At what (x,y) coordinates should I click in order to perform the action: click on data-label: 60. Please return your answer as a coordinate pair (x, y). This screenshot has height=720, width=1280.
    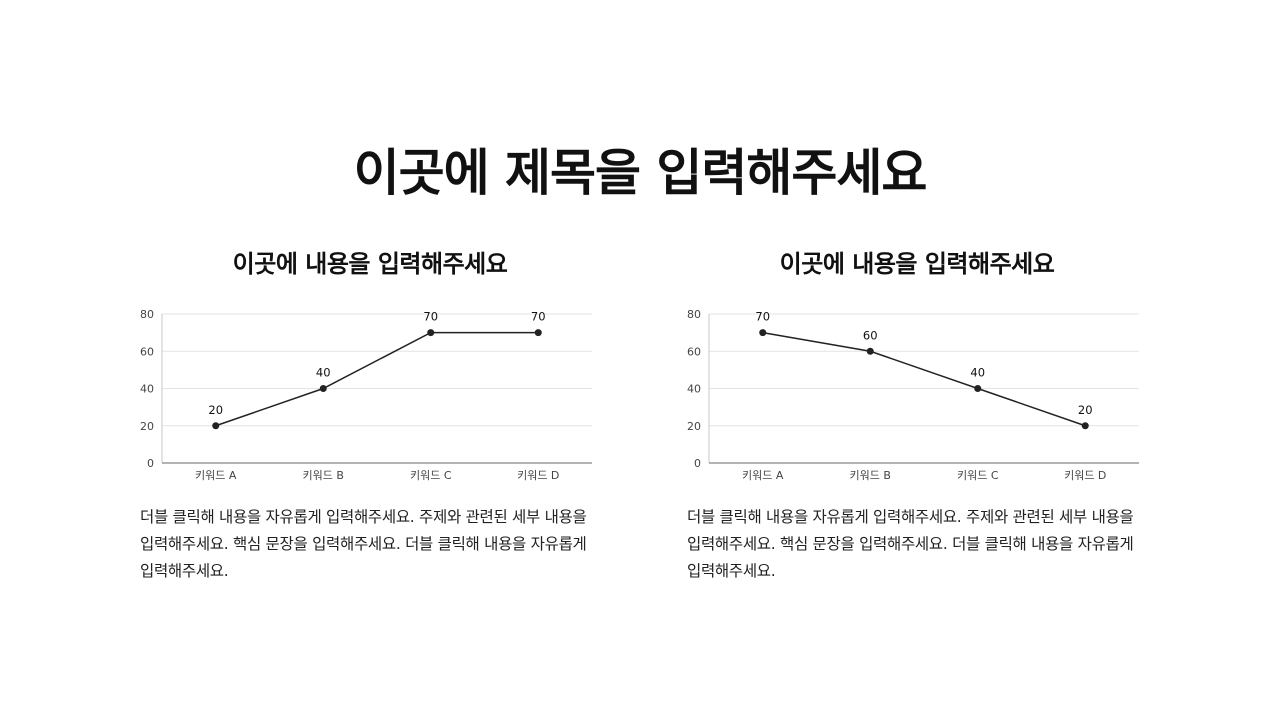
    Looking at the image, I should click on (870, 335).